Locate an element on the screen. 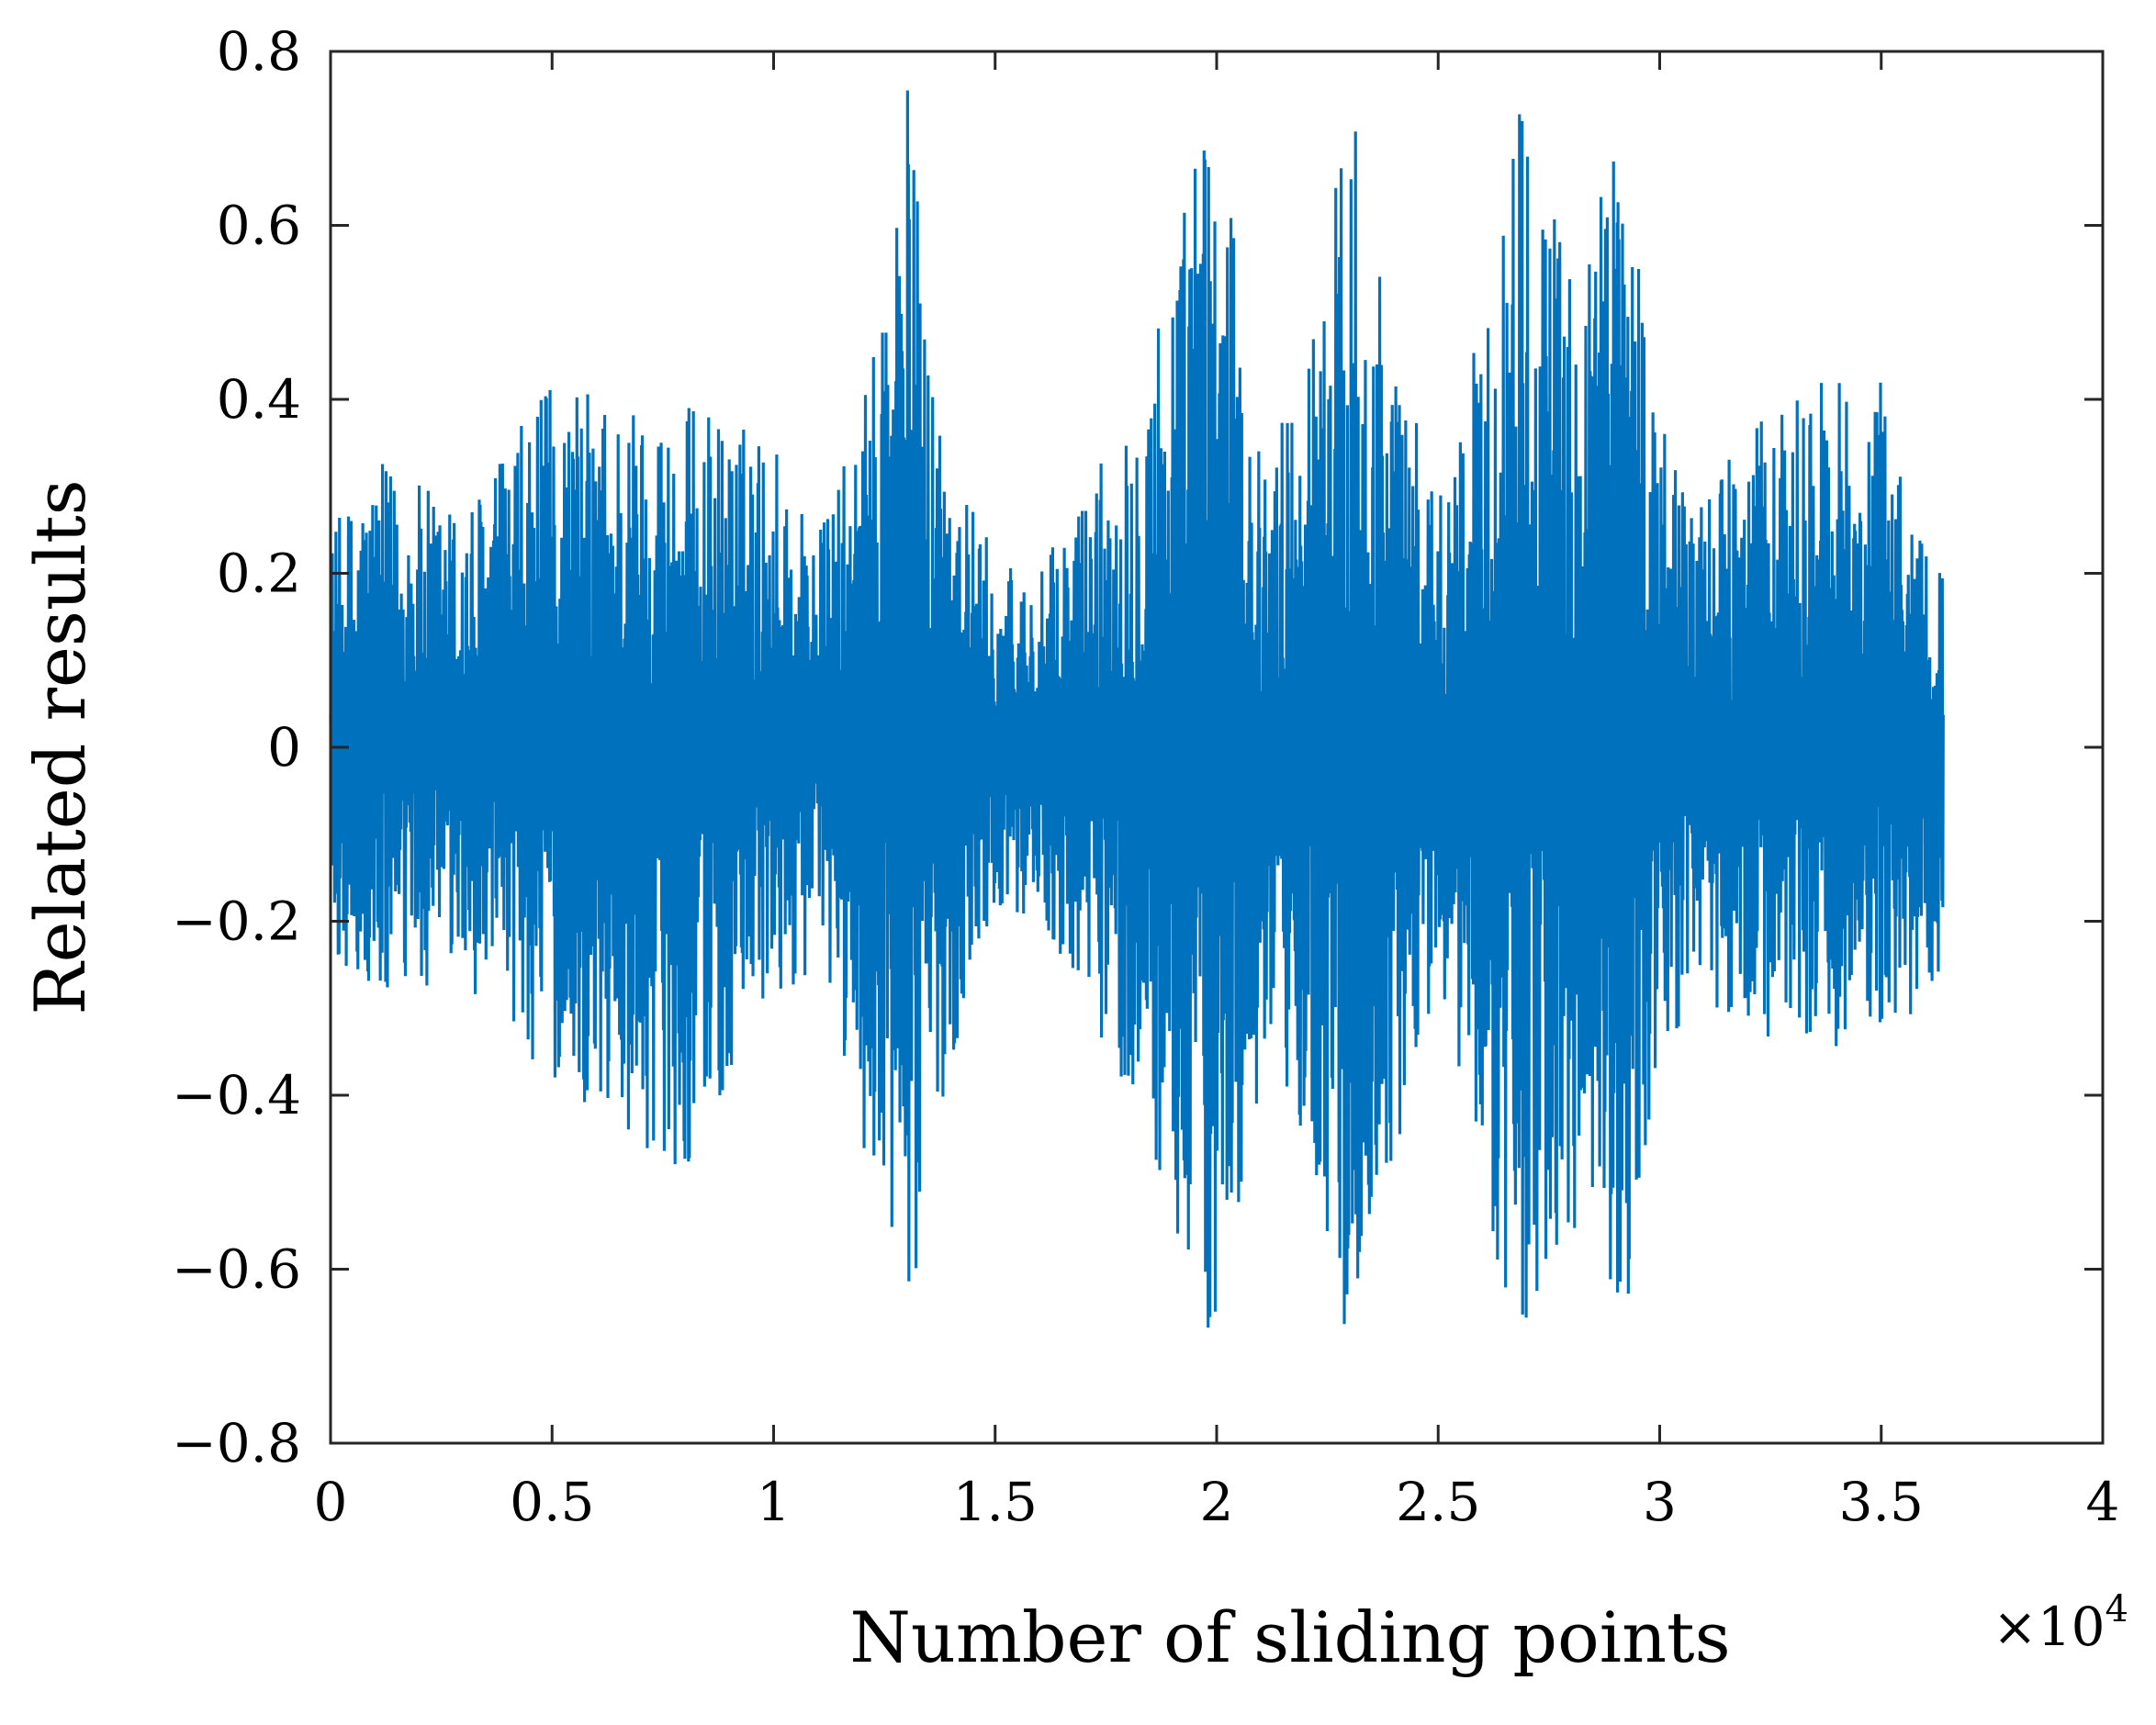 The width and height of the screenshot is (2156, 1725). y-tick-label: 0.4 is located at coordinates (259, 399).